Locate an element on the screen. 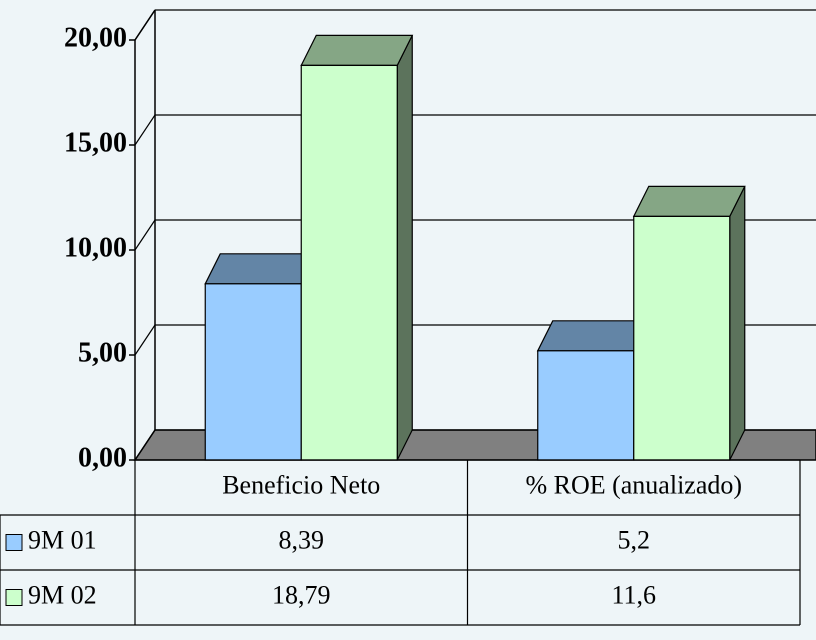 The height and width of the screenshot is (640, 816). legend-label: 9M 02 is located at coordinates (62, 594).